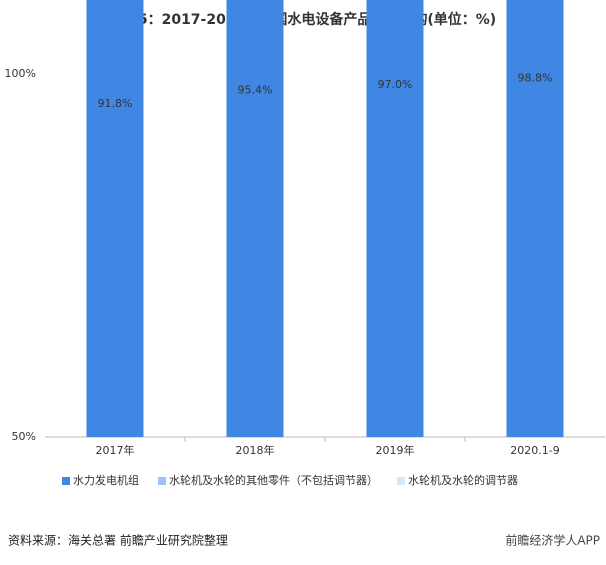 The image size is (606, 565). I want to click on x-tick-label: 2018年, so click(255, 450).